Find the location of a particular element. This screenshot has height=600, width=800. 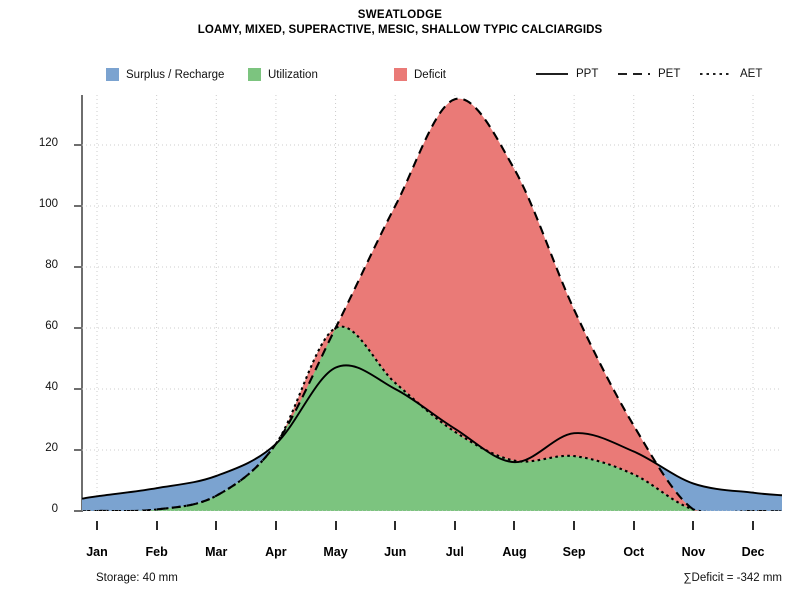

legend-item-deficit: Deficit is located at coordinates (420, 74).